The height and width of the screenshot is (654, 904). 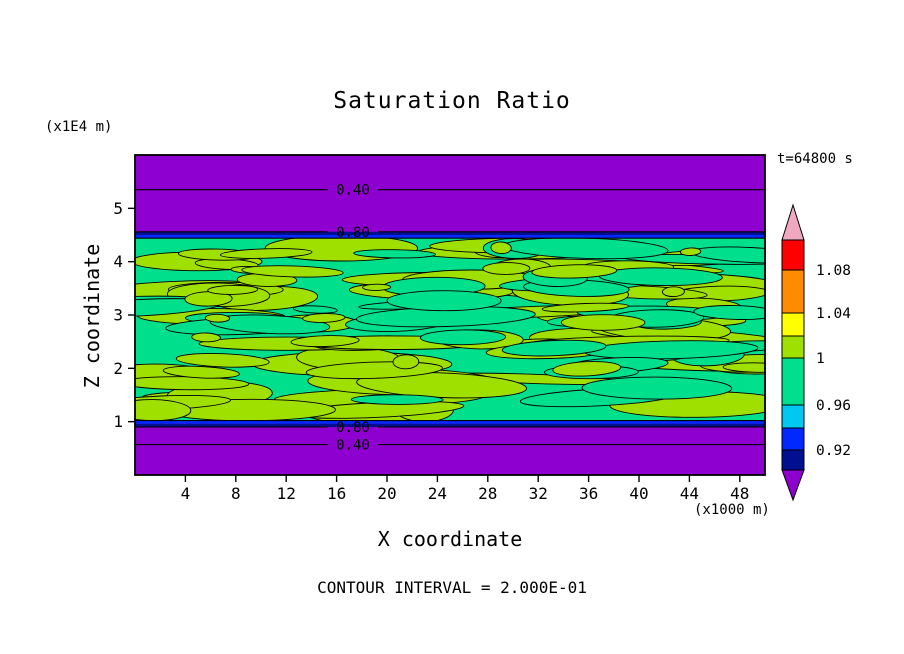 I want to click on colorbar-tick-label: 0.96, so click(x=833, y=406).